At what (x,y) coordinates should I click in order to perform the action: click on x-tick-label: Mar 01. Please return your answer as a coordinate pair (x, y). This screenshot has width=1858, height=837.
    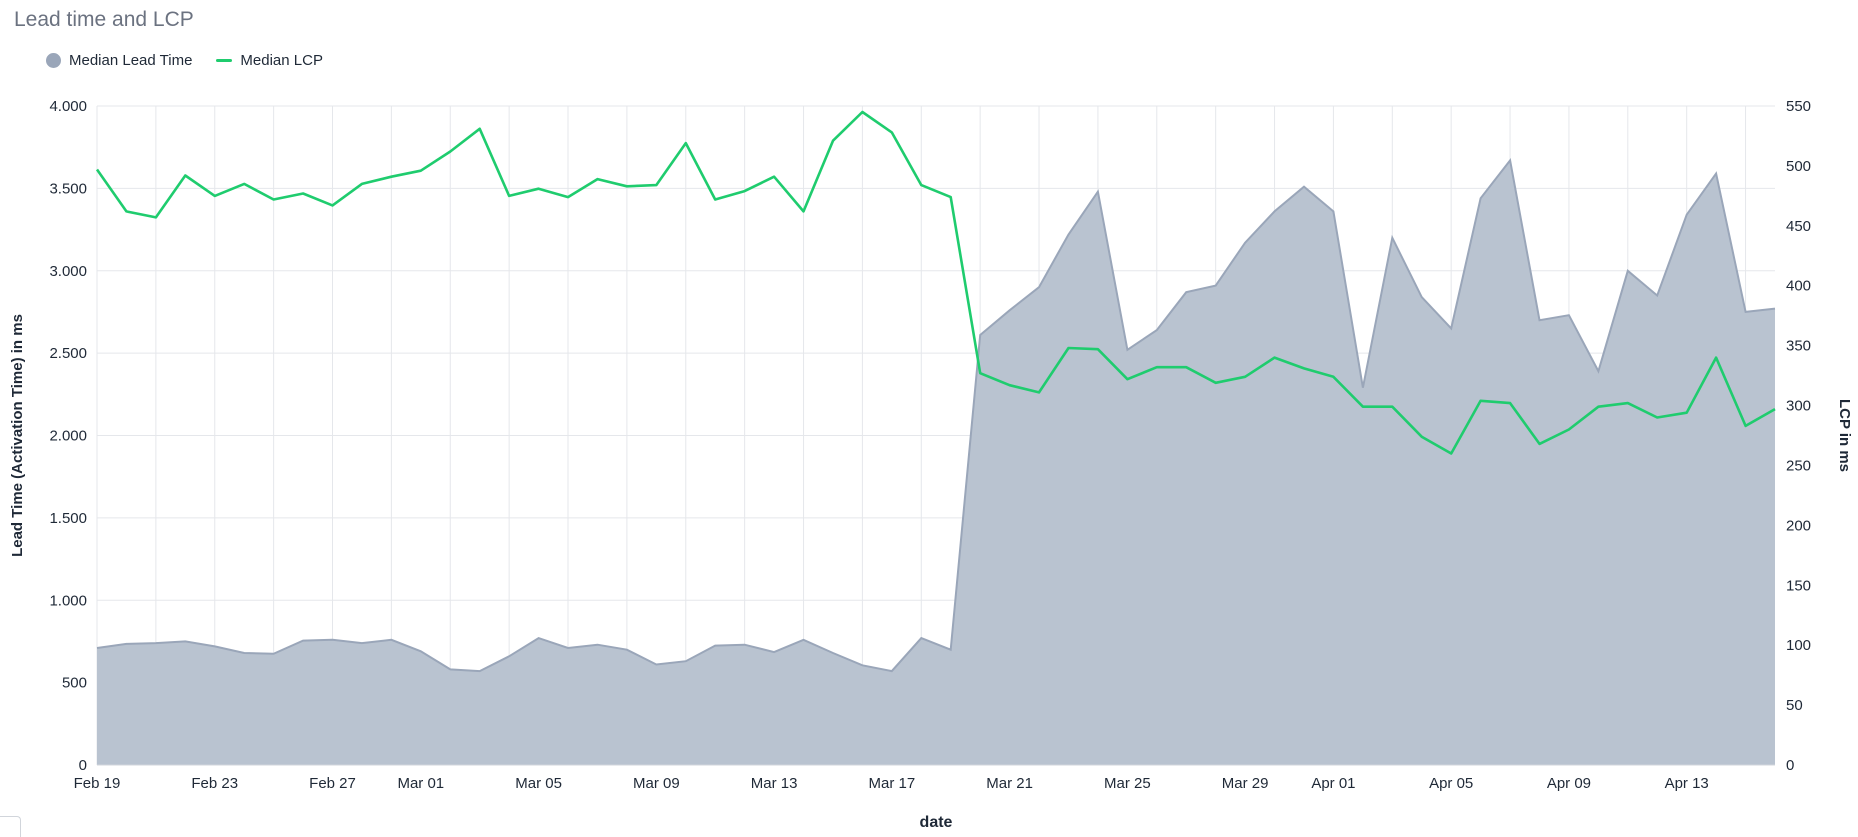
    Looking at the image, I should click on (420, 783).